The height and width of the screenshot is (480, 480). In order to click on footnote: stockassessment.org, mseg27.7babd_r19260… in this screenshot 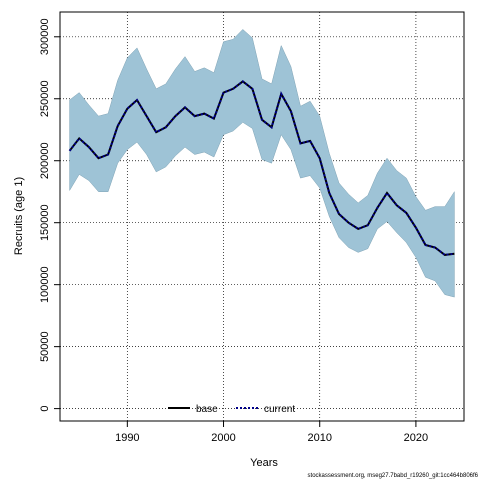, I will do `click(393, 476)`.